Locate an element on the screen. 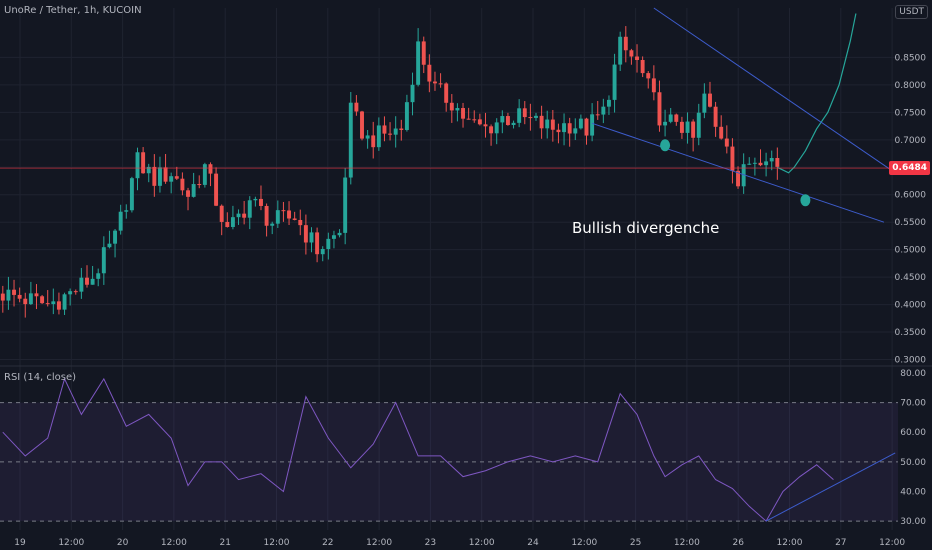 The height and width of the screenshot is (550, 932). channel-upper-line is located at coordinates (774, 90).